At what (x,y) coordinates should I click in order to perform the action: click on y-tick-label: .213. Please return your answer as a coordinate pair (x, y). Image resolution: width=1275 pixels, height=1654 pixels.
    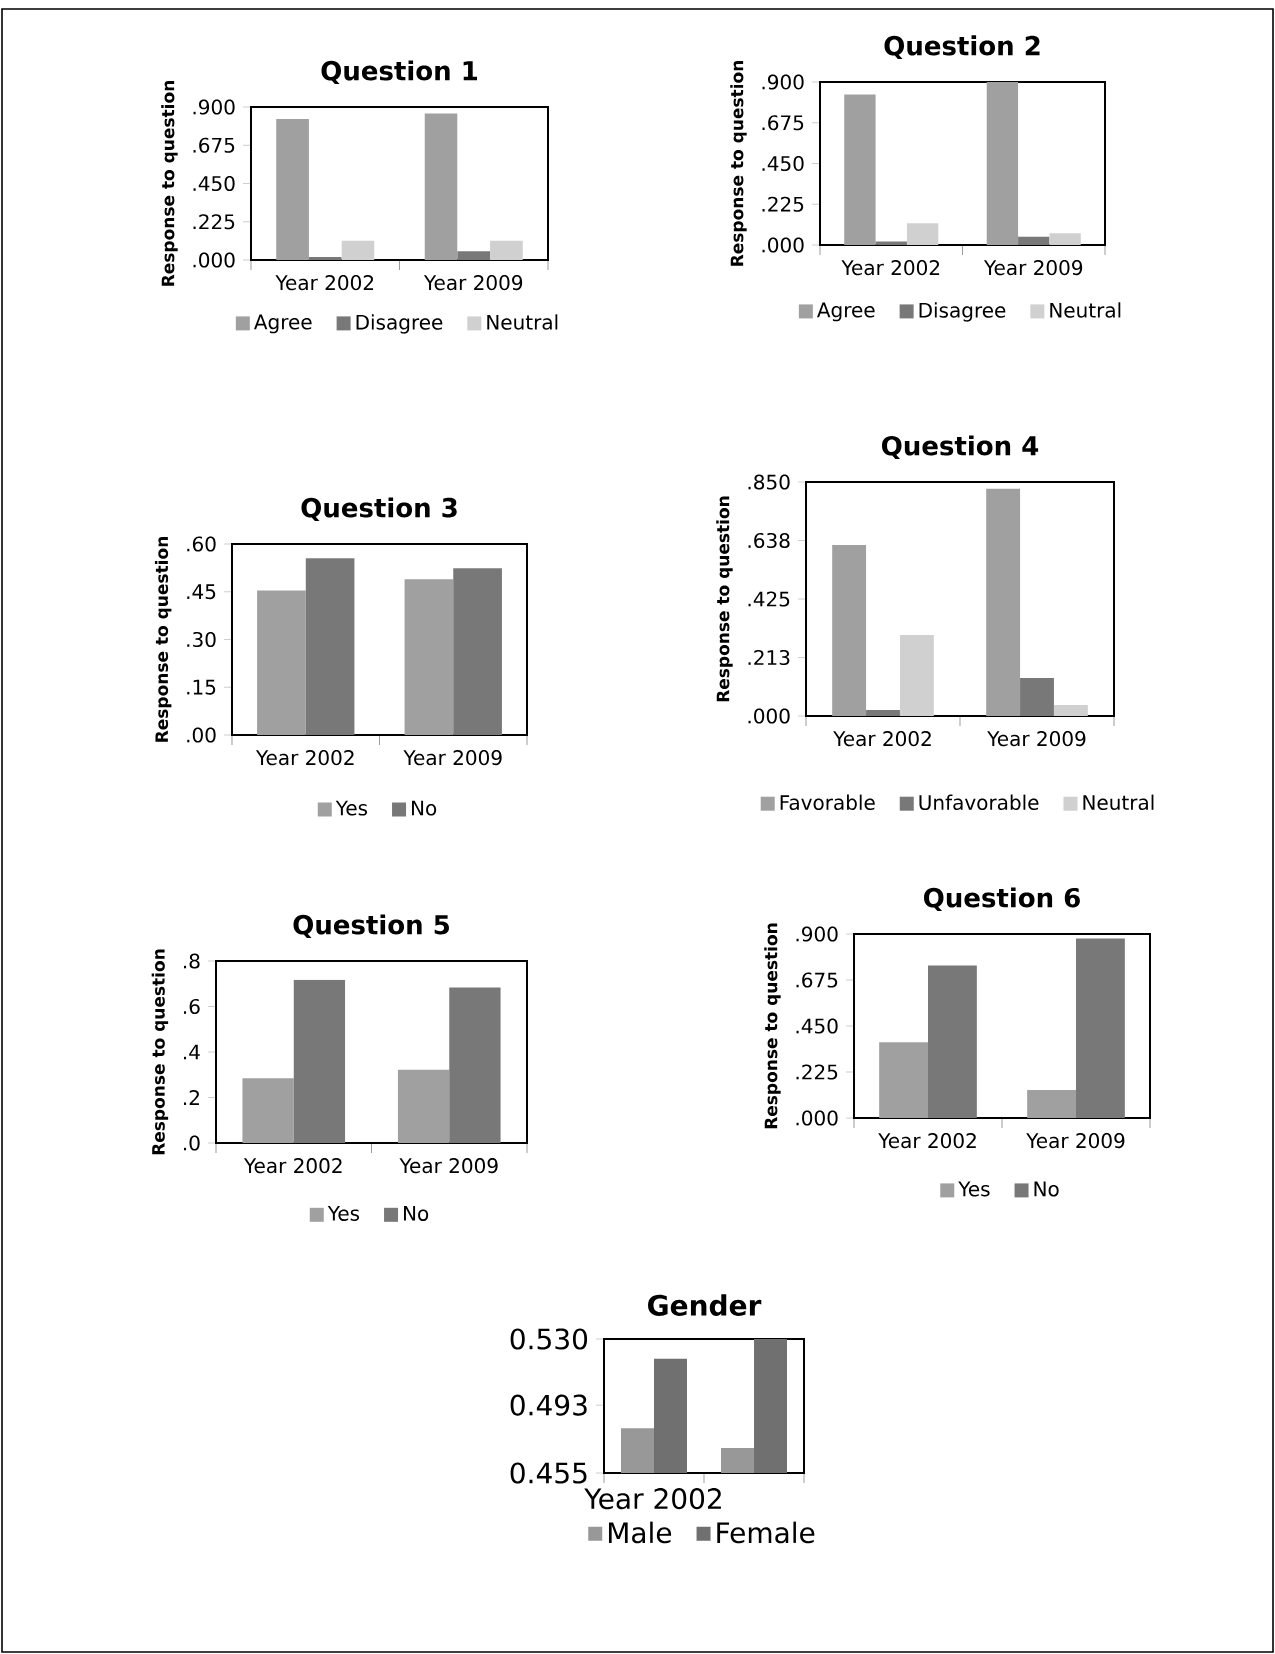
    Looking at the image, I should click on (769, 657).